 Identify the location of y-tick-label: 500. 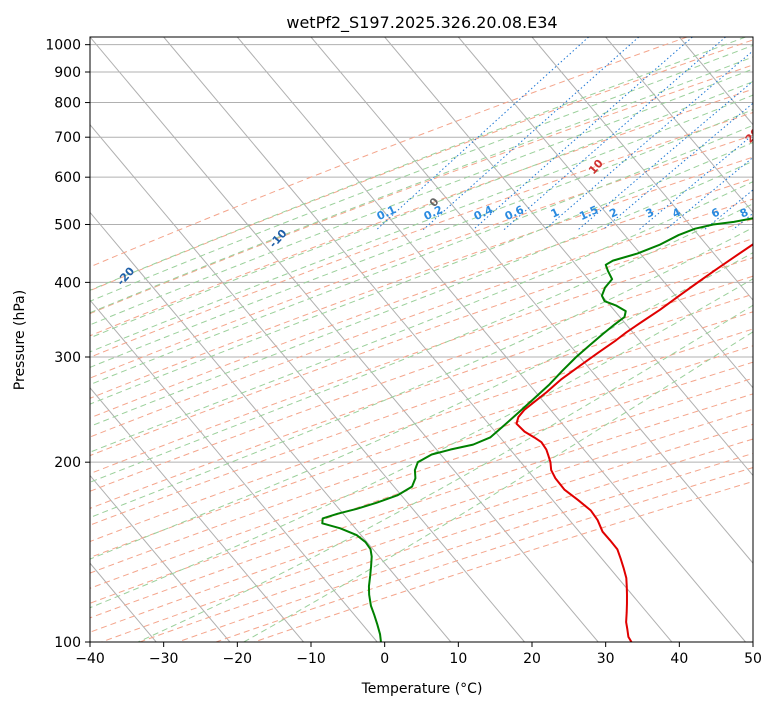
(67, 225).